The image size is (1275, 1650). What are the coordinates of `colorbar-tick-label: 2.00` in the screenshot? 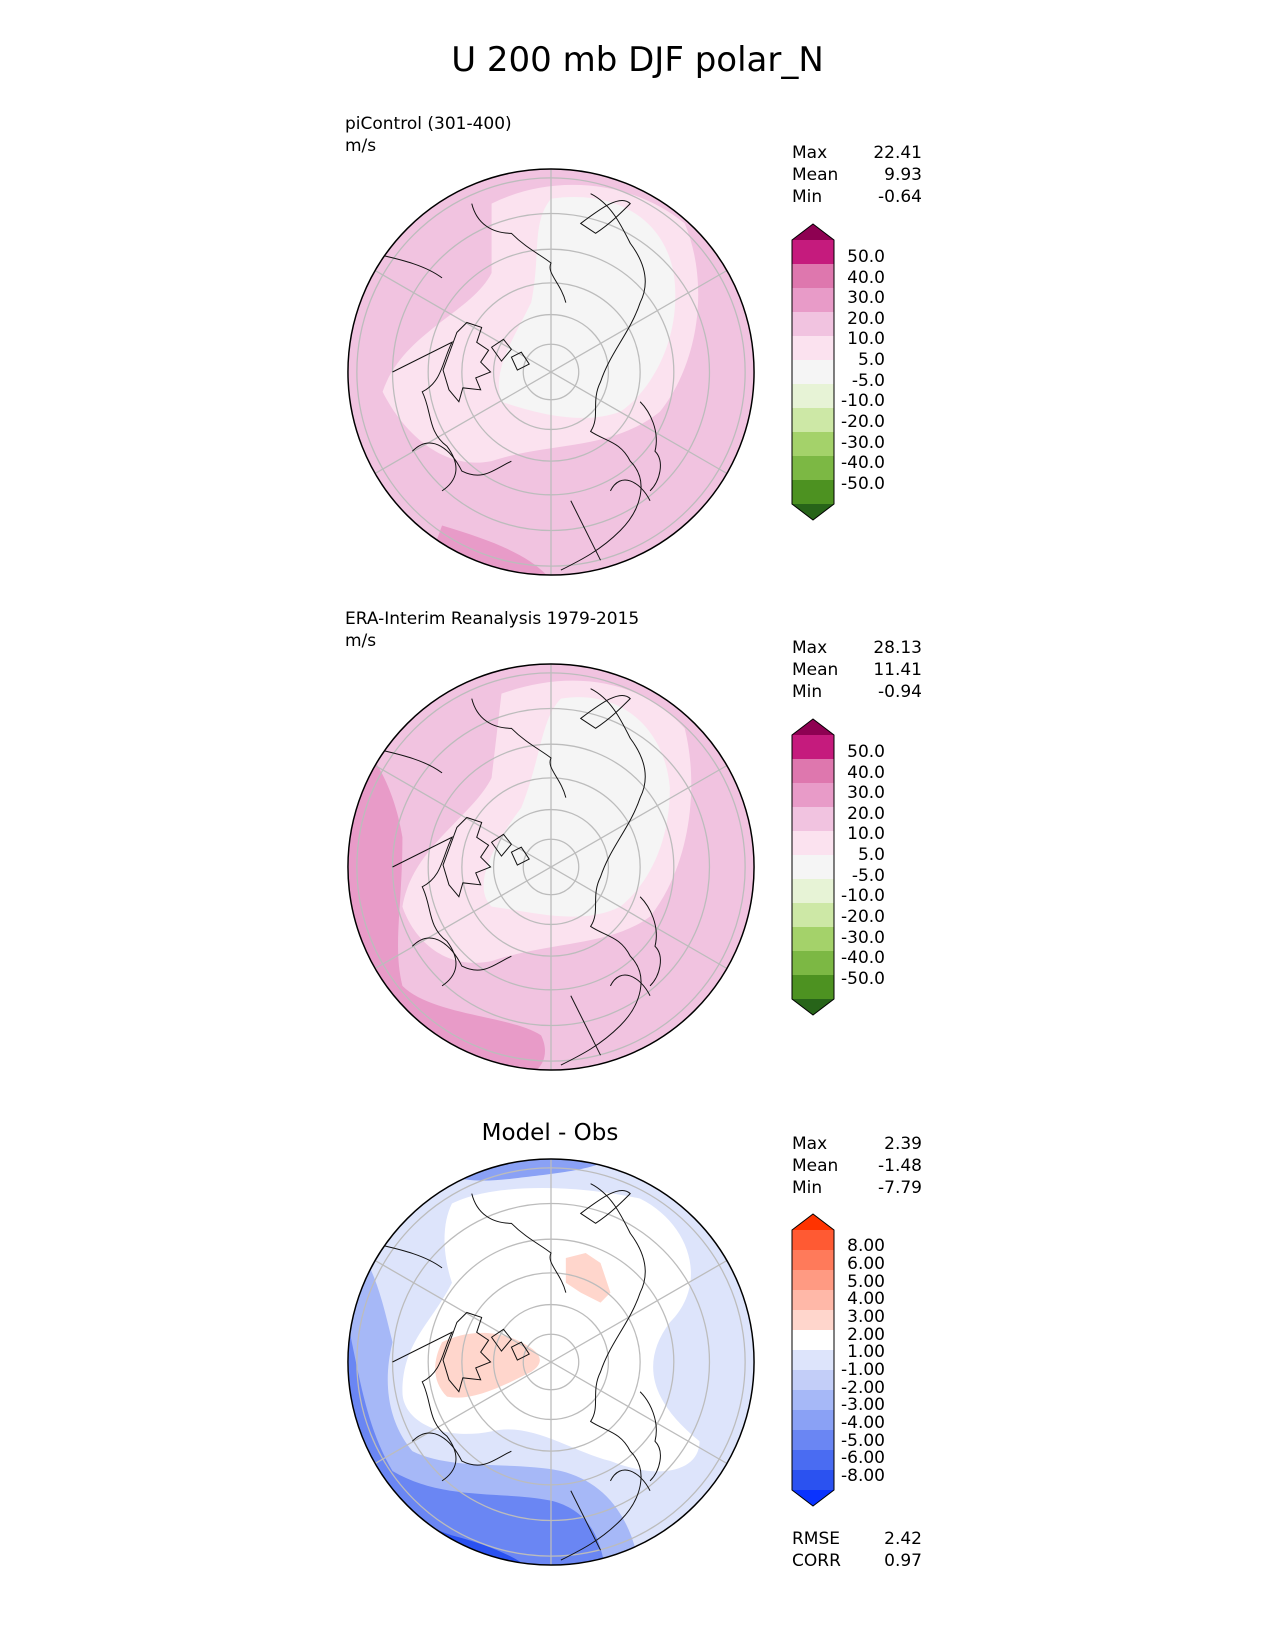 It's located at (866, 1335).